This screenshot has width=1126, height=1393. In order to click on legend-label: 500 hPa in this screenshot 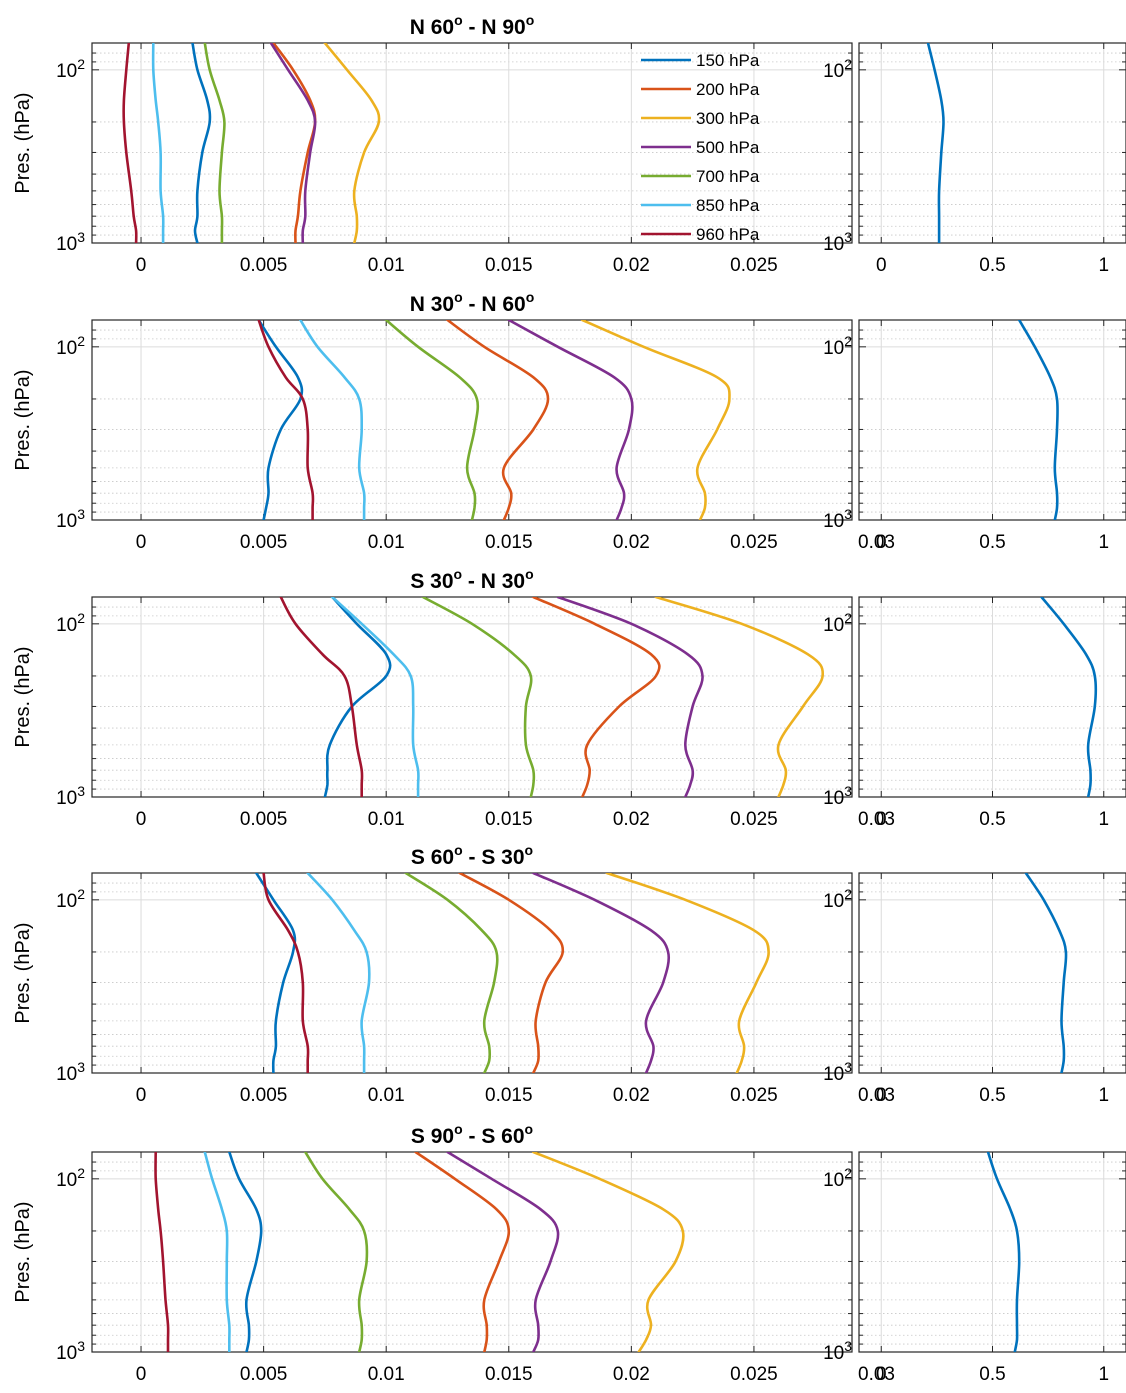, I will do `click(728, 147)`.